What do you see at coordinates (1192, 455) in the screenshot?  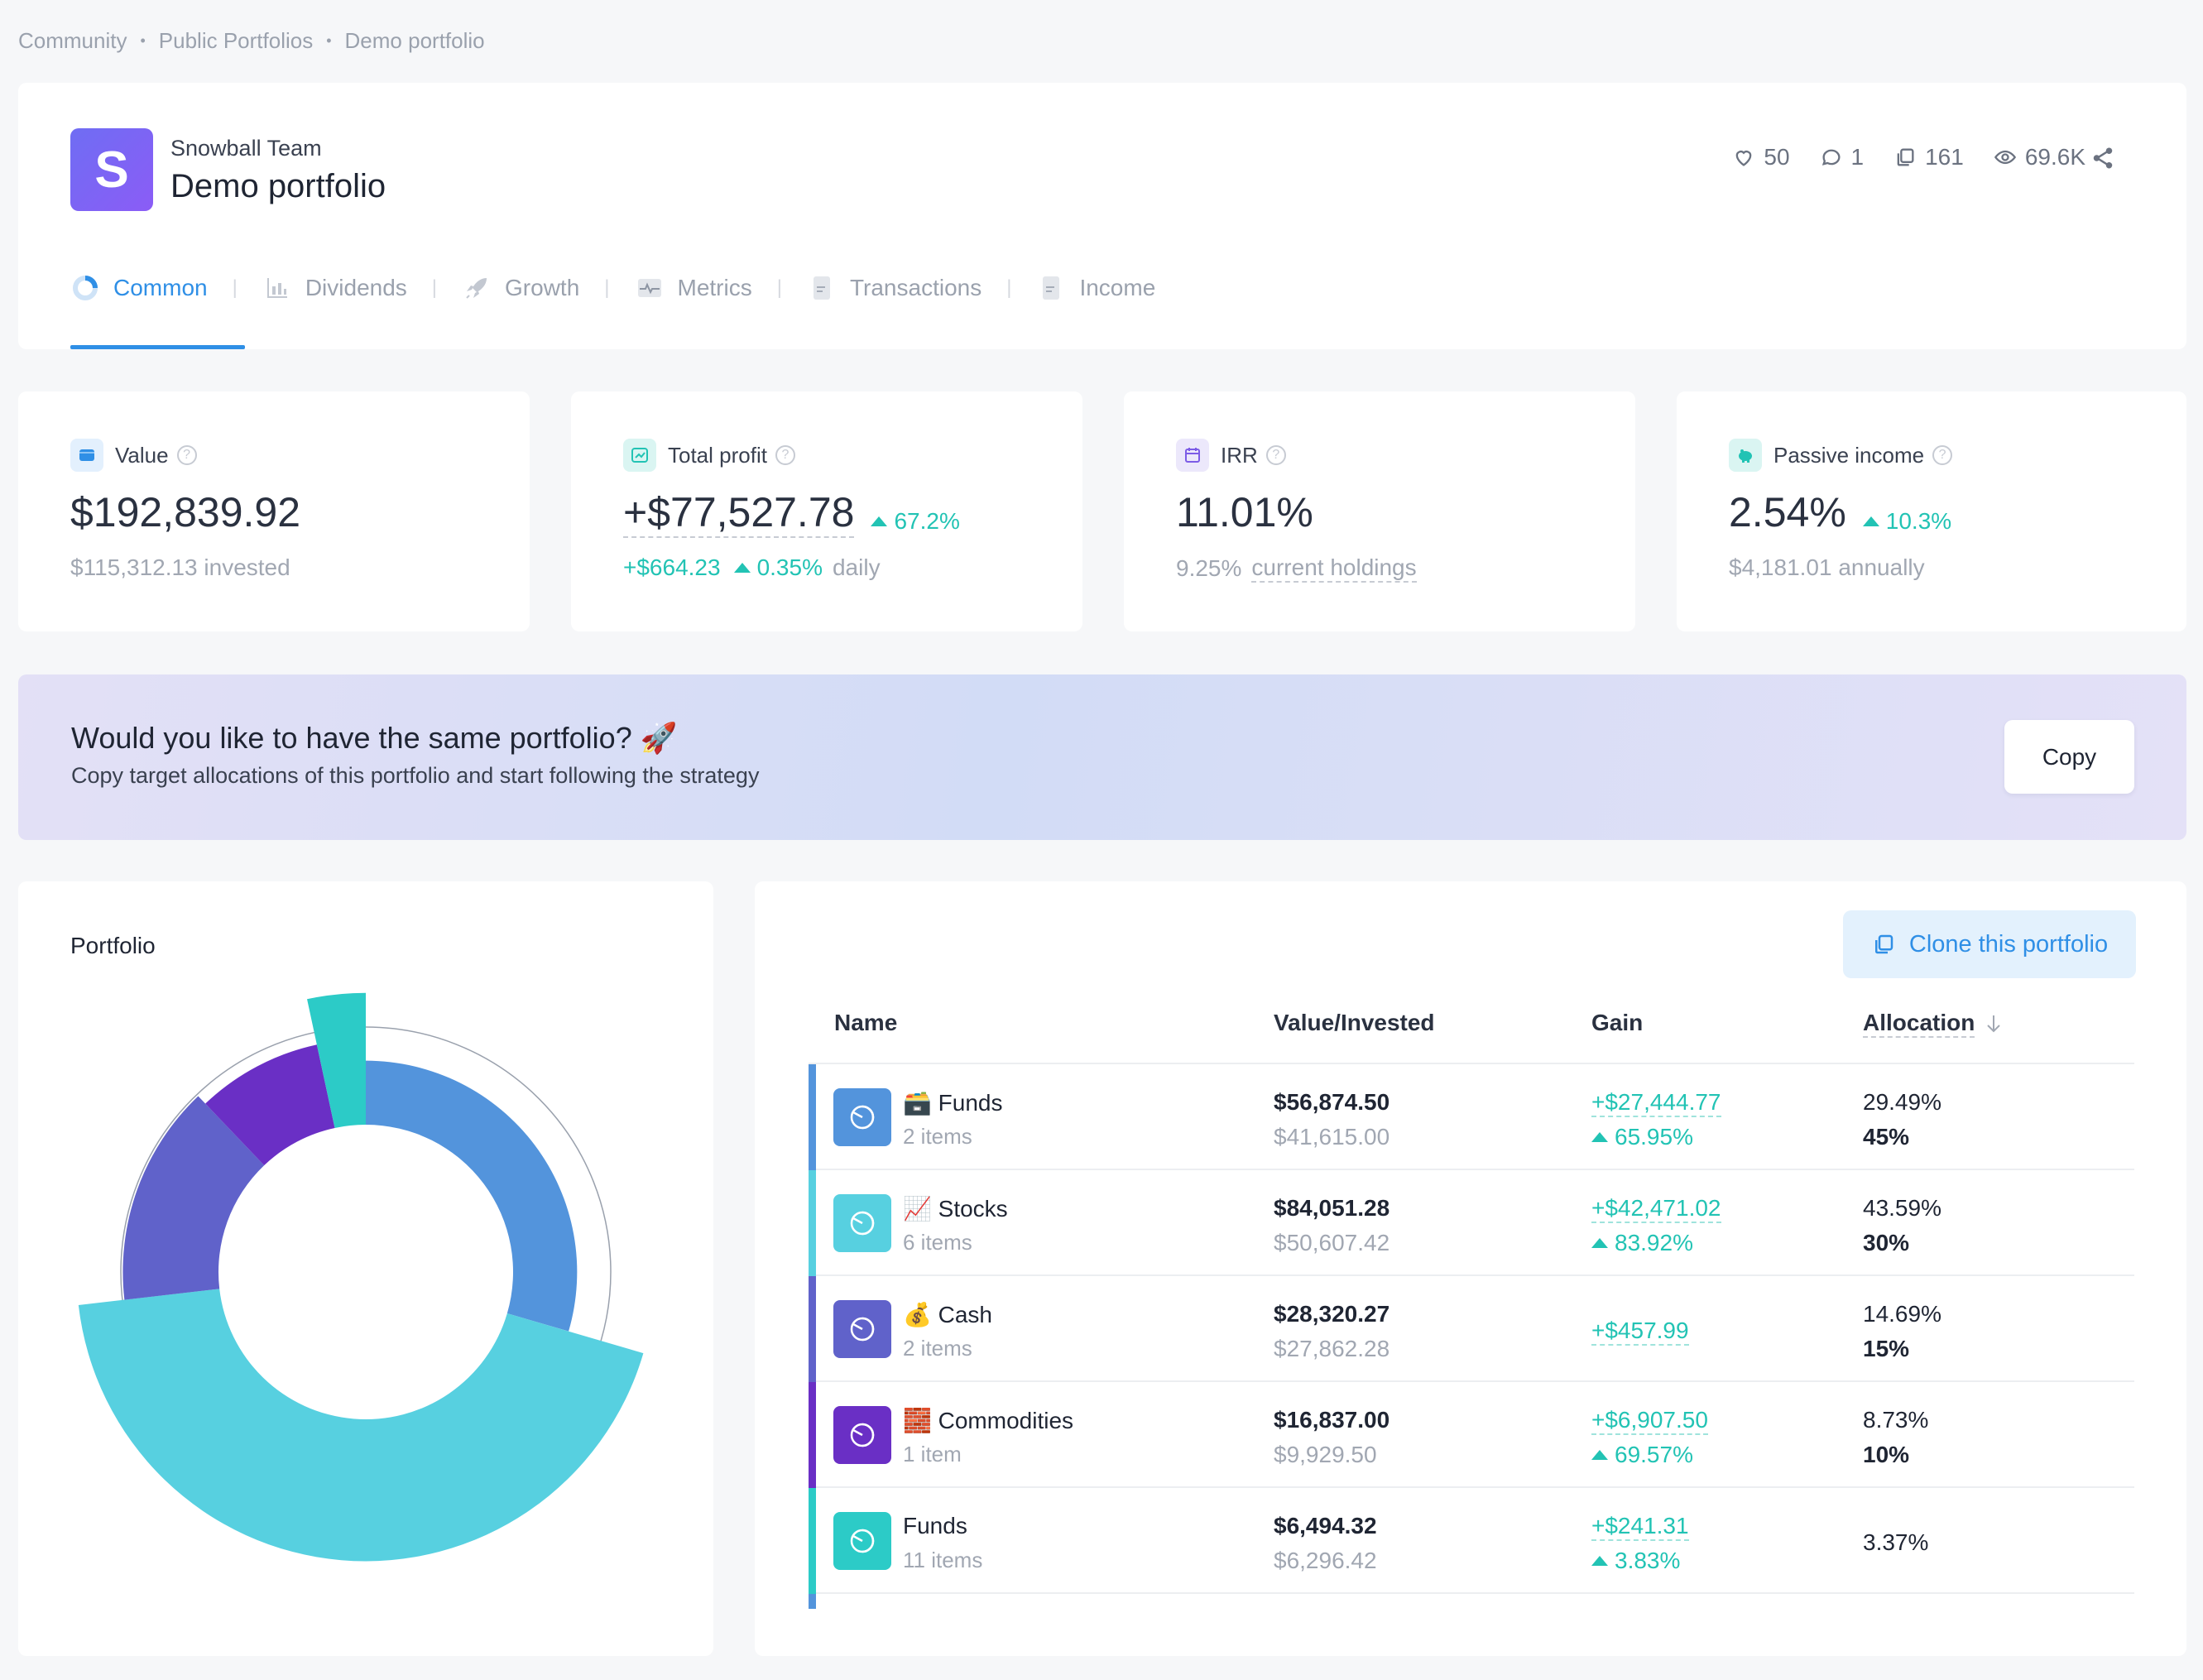 I see `calendar-icon` at bounding box center [1192, 455].